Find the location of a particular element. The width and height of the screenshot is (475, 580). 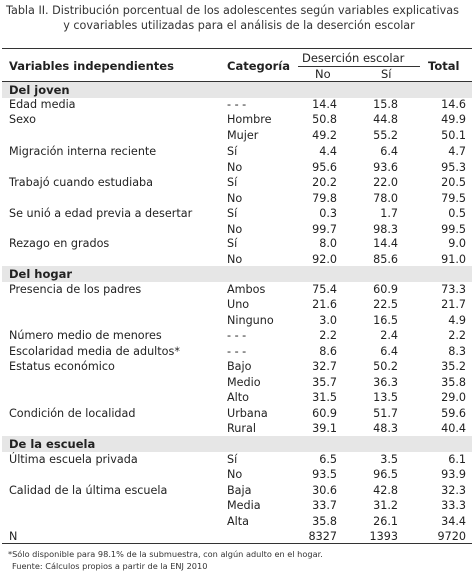

cell-si: 2.4 is located at coordinates (389, 335).